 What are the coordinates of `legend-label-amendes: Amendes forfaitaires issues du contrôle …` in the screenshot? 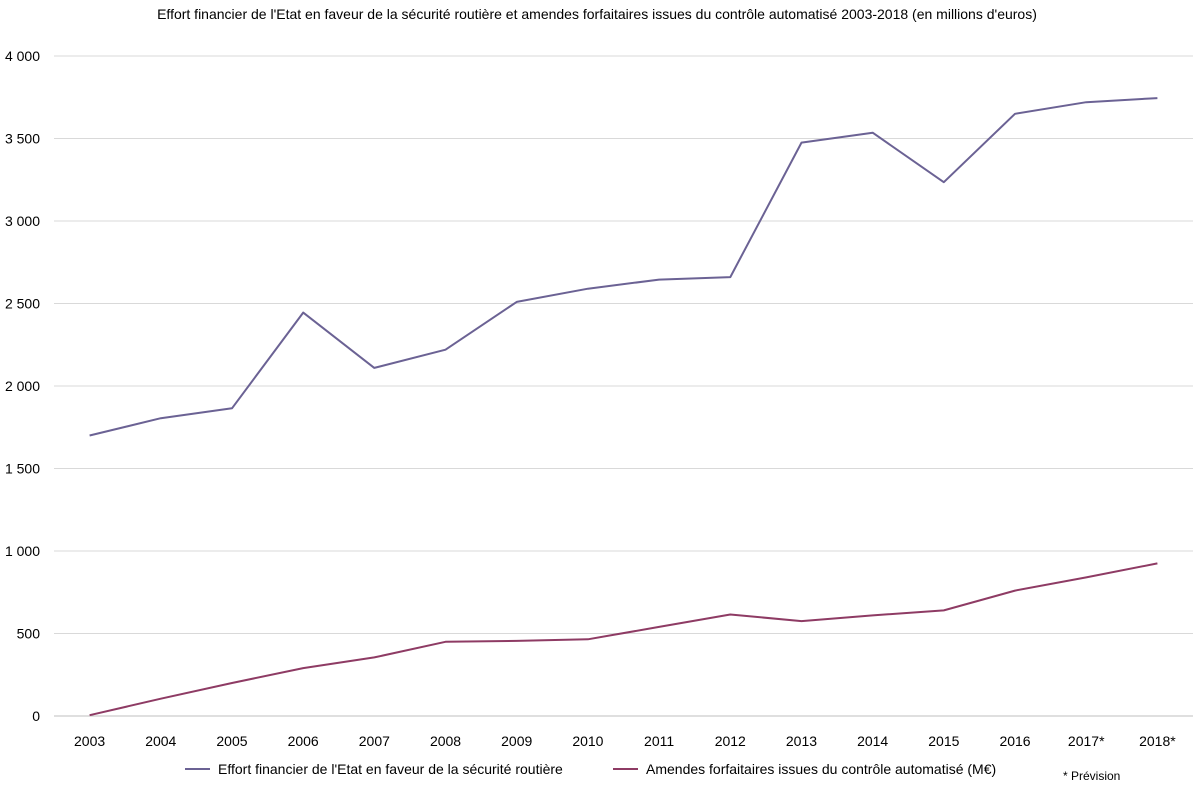 It's located at (821, 769).